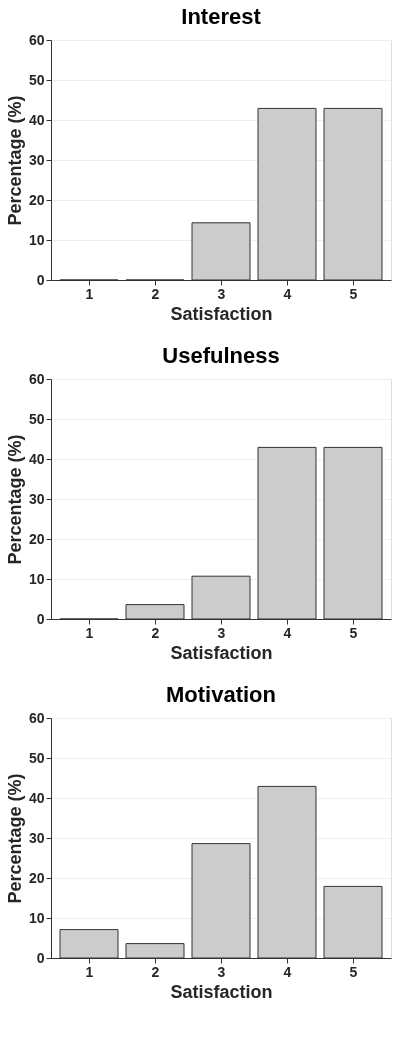 The image size is (414, 1041). I want to click on chart-title: Usefulness, so click(221, 355).